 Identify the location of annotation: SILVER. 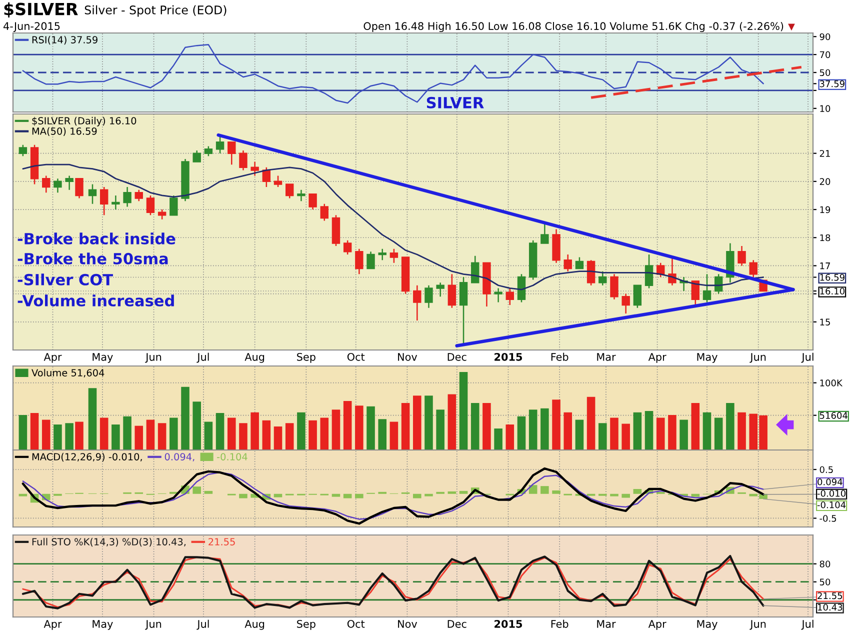
(455, 102).